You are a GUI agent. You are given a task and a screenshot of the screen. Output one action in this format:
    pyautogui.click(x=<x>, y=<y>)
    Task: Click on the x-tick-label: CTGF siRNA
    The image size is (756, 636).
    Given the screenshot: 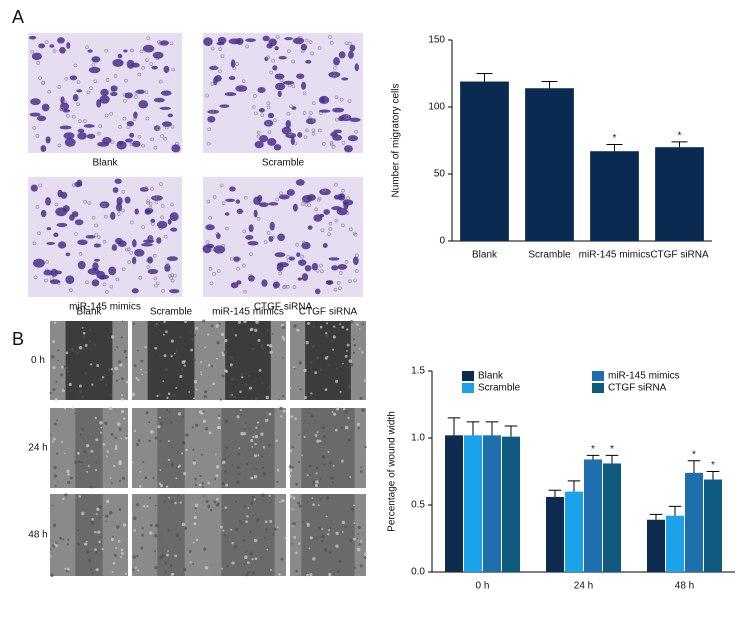 What is the action you would take?
    pyautogui.click(x=679, y=255)
    